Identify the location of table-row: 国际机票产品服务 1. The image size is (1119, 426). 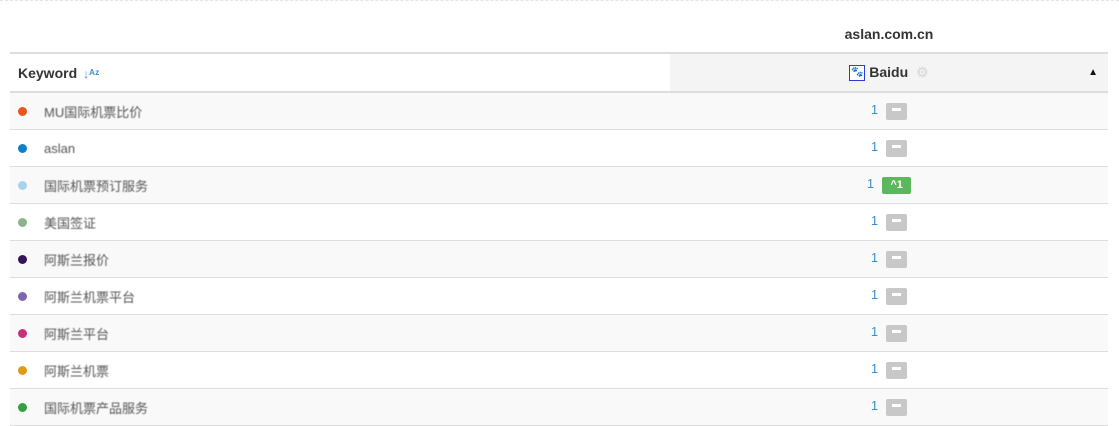
(559, 407).